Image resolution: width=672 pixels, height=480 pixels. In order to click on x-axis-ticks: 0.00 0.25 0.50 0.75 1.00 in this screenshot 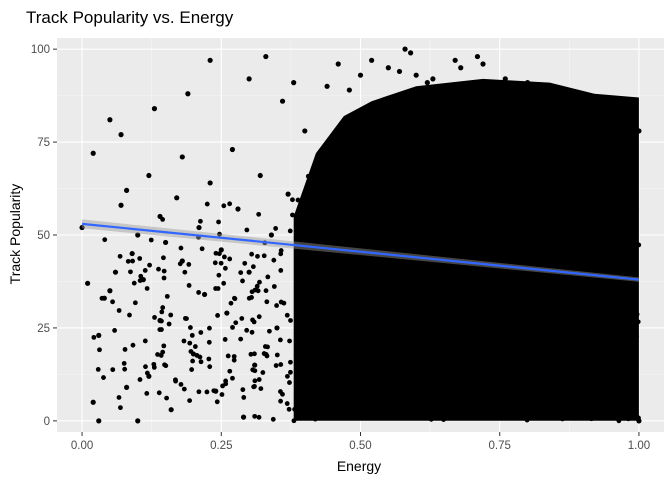, I will do `click(360, 442)`.